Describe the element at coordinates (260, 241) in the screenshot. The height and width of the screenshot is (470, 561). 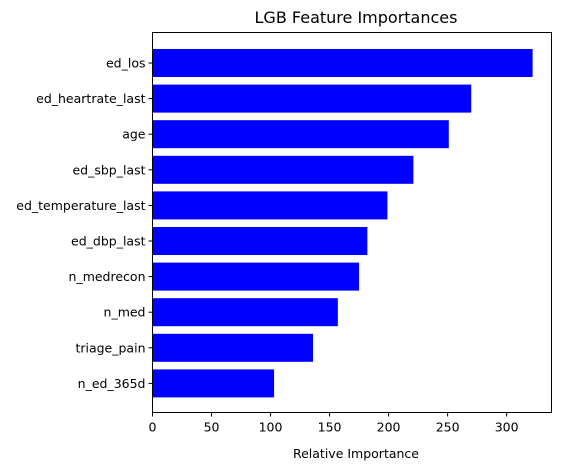
I see `bar-ed_dbp_last` at that location.